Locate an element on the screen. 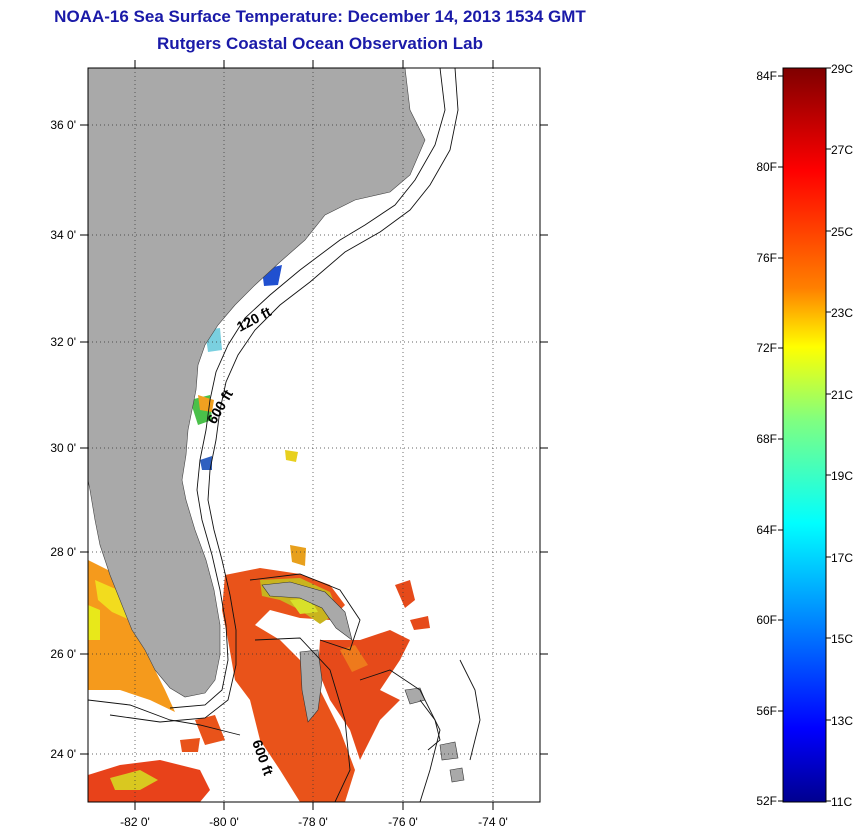 The width and height of the screenshot is (864, 832). colorbar-f-label: 56F is located at coordinates (766, 711).